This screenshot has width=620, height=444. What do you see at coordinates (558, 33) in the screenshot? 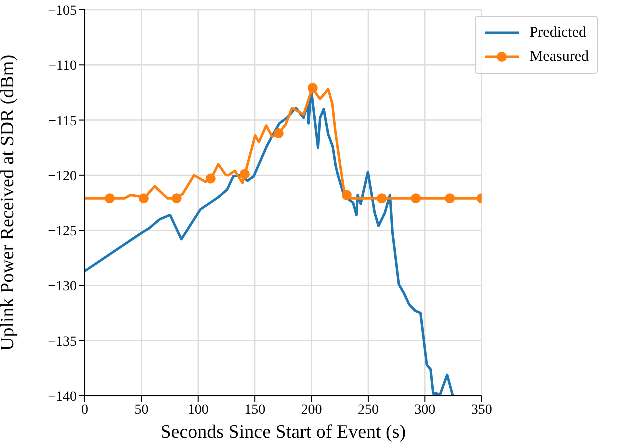
I see `legend-label: Predicted` at bounding box center [558, 33].